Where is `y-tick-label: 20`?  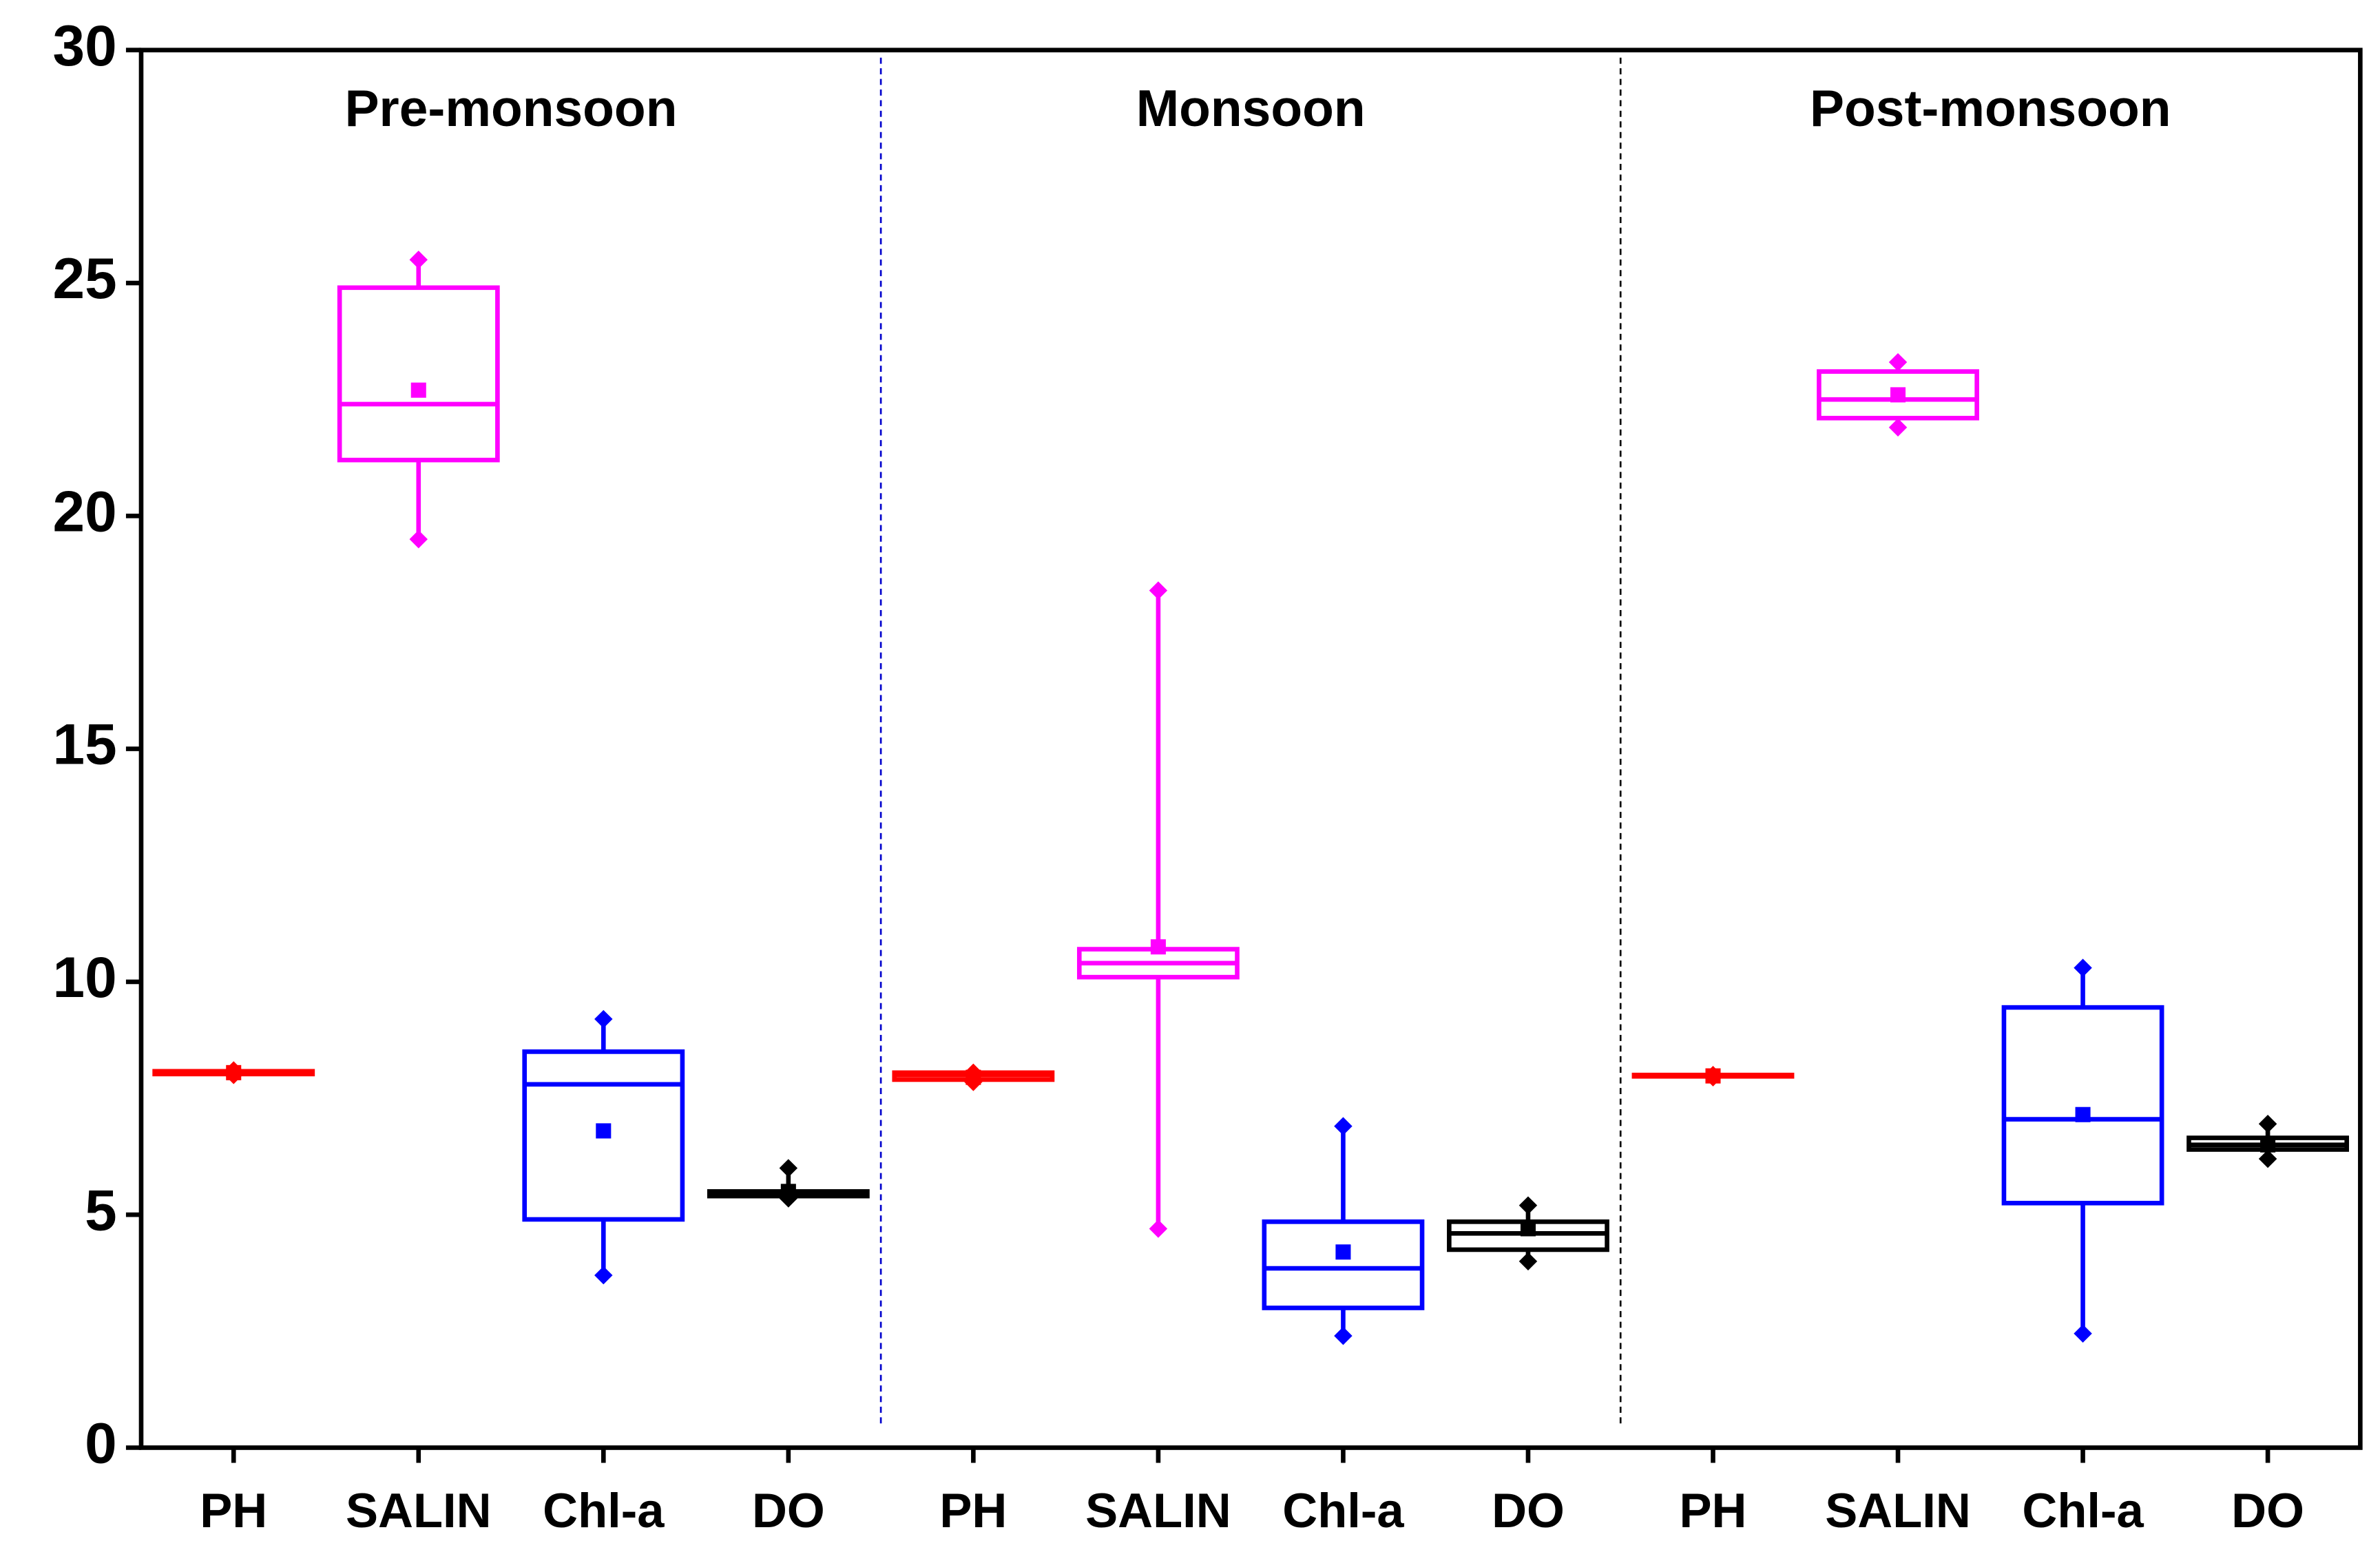
y-tick-label: 20 is located at coordinates (85, 511).